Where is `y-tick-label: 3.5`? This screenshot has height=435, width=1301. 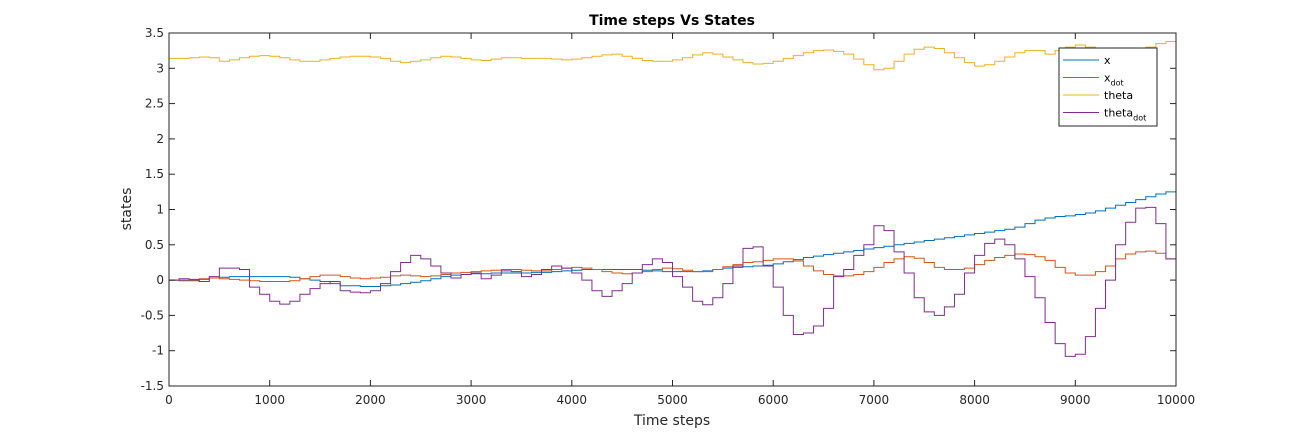
y-tick-label: 3.5 is located at coordinates (154, 33).